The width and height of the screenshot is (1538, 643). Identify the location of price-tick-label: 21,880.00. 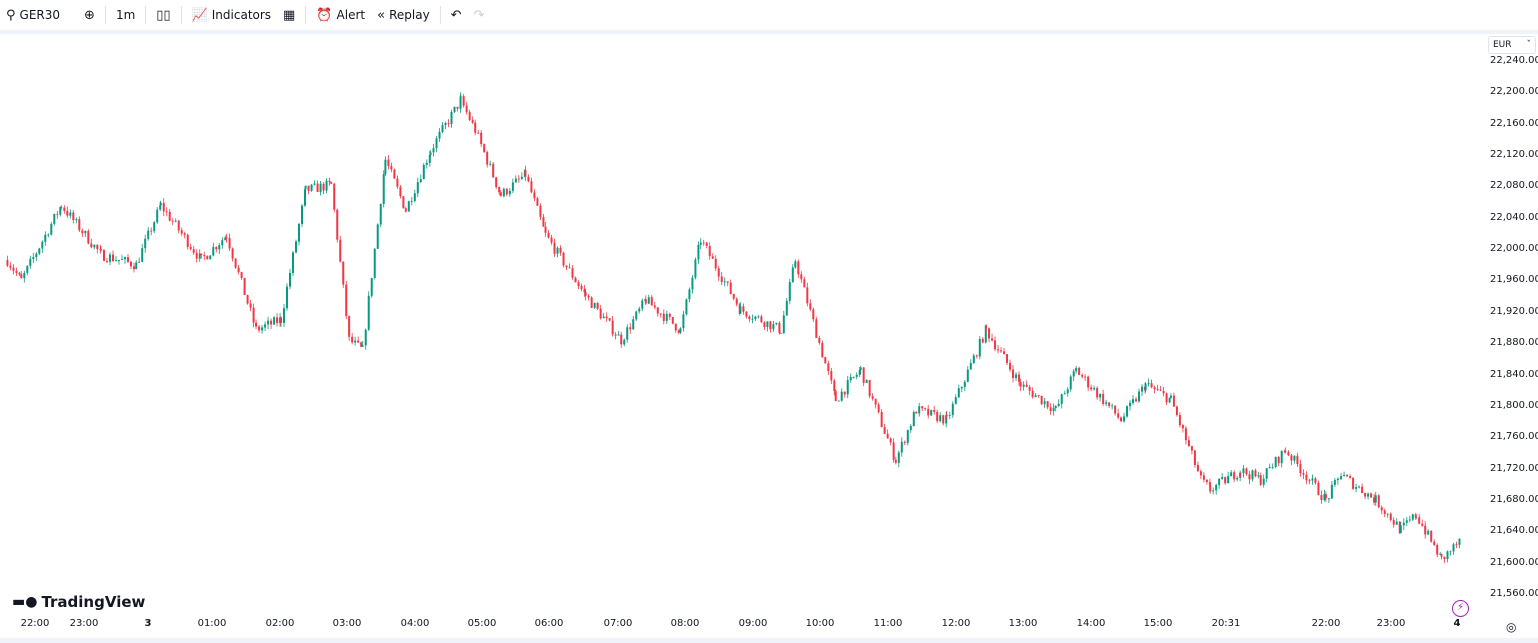
(1514, 343).